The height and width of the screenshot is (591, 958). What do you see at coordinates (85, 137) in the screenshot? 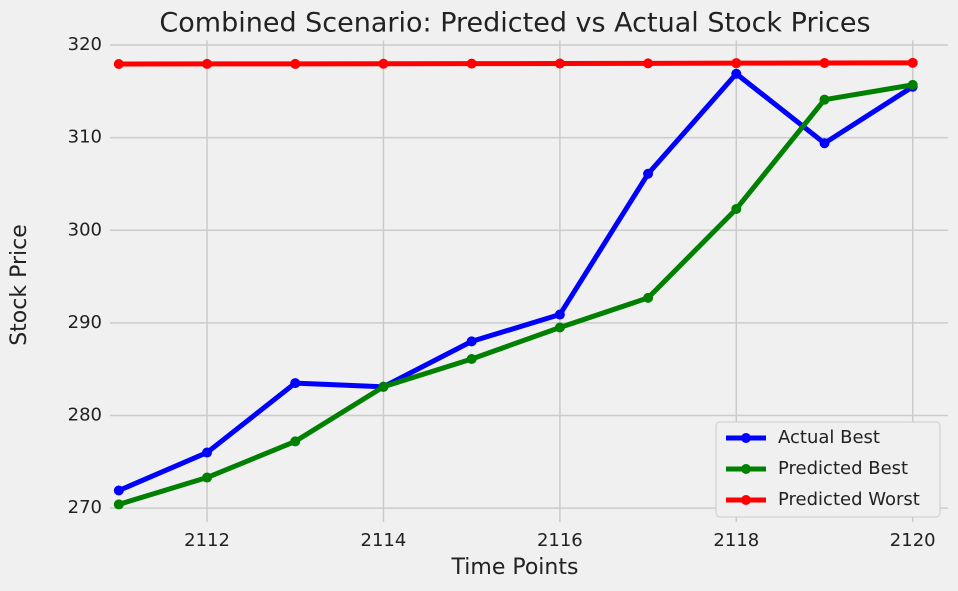
I see `y-tick-label: 310` at bounding box center [85, 137].